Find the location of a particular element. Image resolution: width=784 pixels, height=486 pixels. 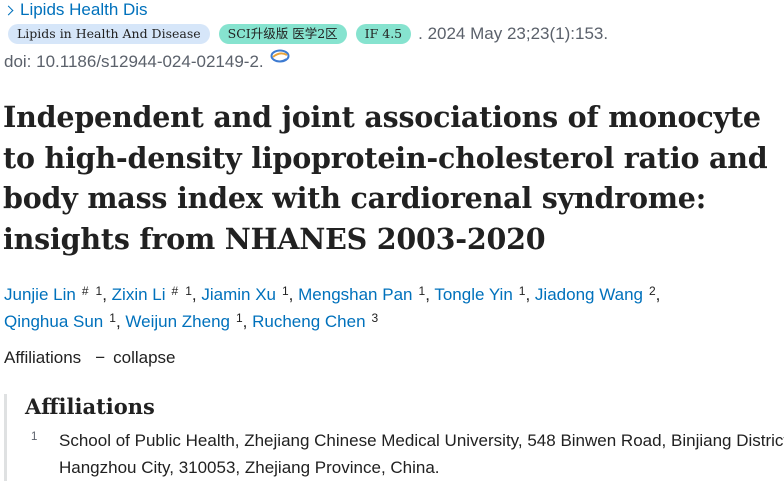

journal-row: Lipids Health Dis is located at coordinates (75, 10).